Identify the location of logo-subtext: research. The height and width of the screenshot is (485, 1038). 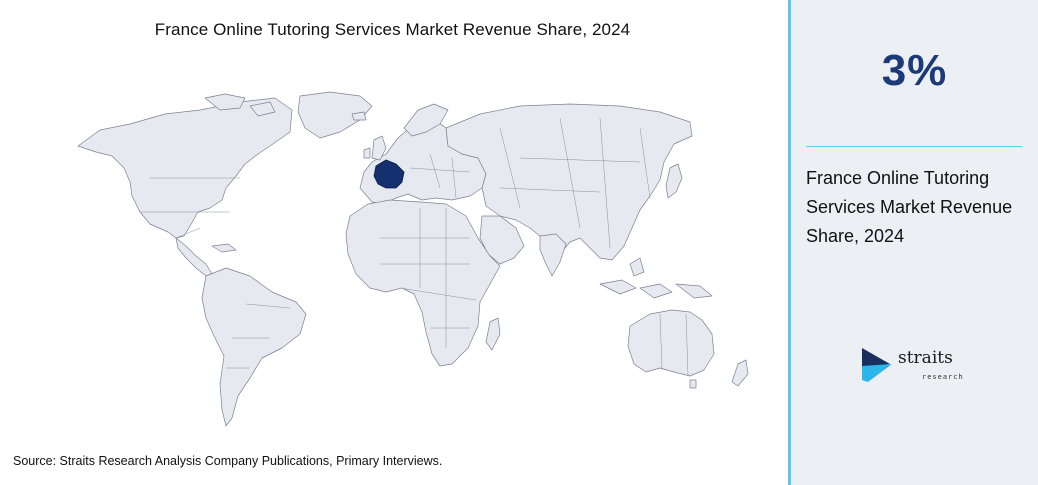
(943, 377).